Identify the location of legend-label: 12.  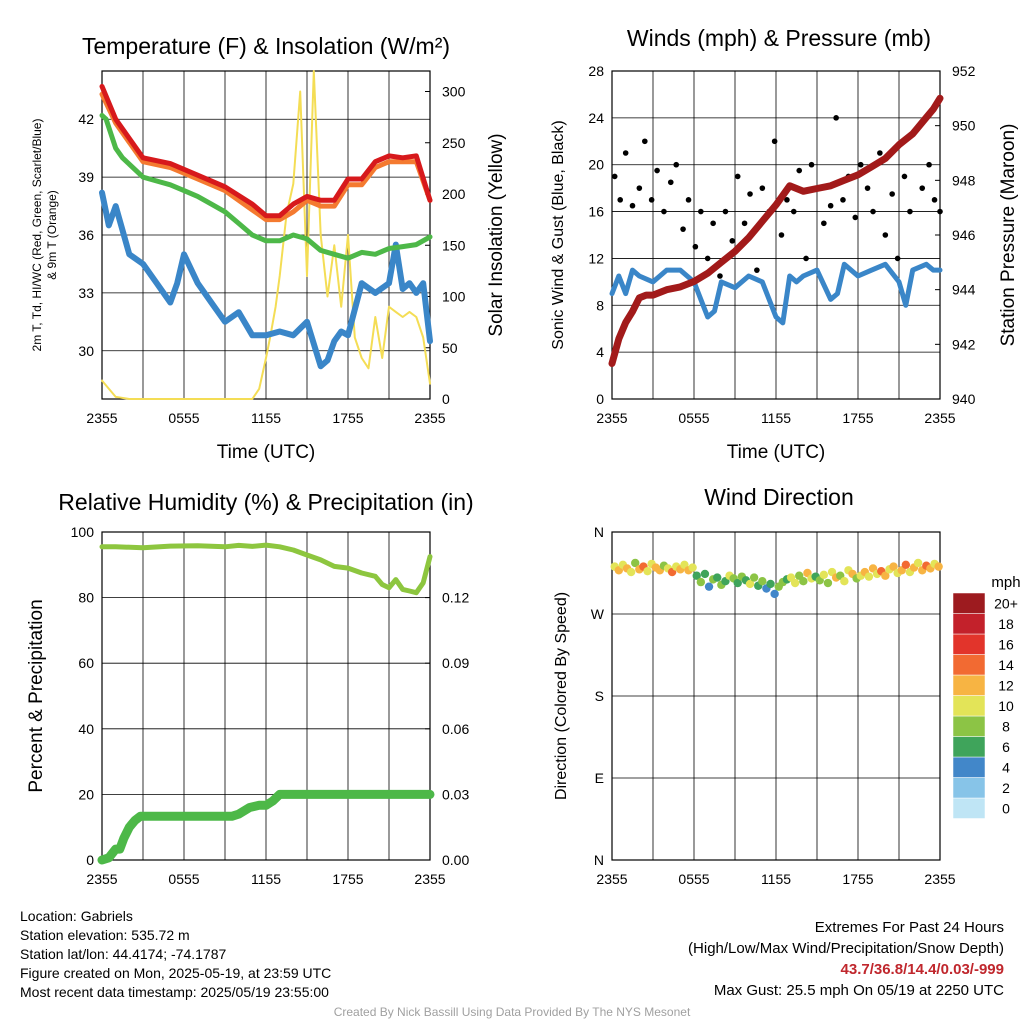
(1006, 685).